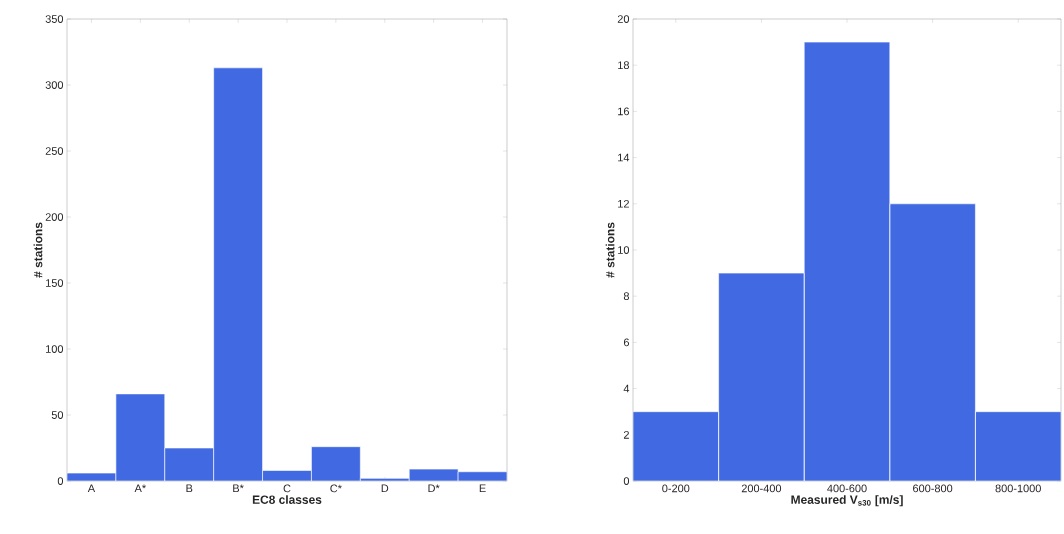  What do you see at coordinates (626, 434) in the screenshot?
I see `y-tick-label: 2` at bounding box center [626, 434].